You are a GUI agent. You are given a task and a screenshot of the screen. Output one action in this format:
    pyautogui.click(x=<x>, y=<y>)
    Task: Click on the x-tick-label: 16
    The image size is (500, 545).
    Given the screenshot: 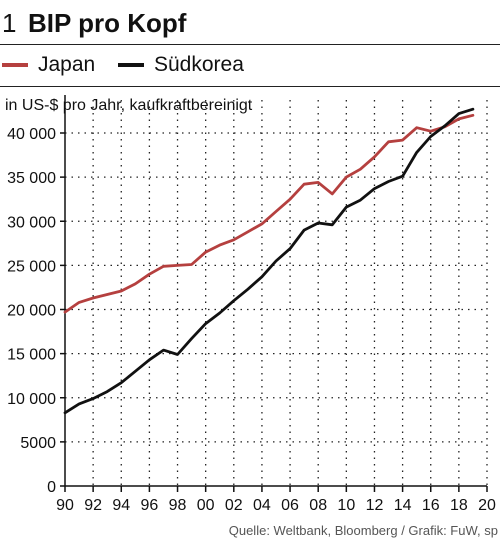 What is the action you would take?
    pyautogui.click(x=431, y=505)
    